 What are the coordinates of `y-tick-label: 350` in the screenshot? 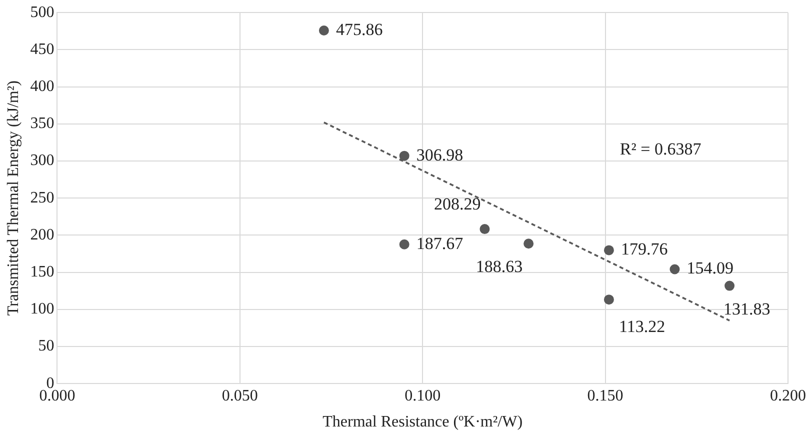 It's located at (42, 123).